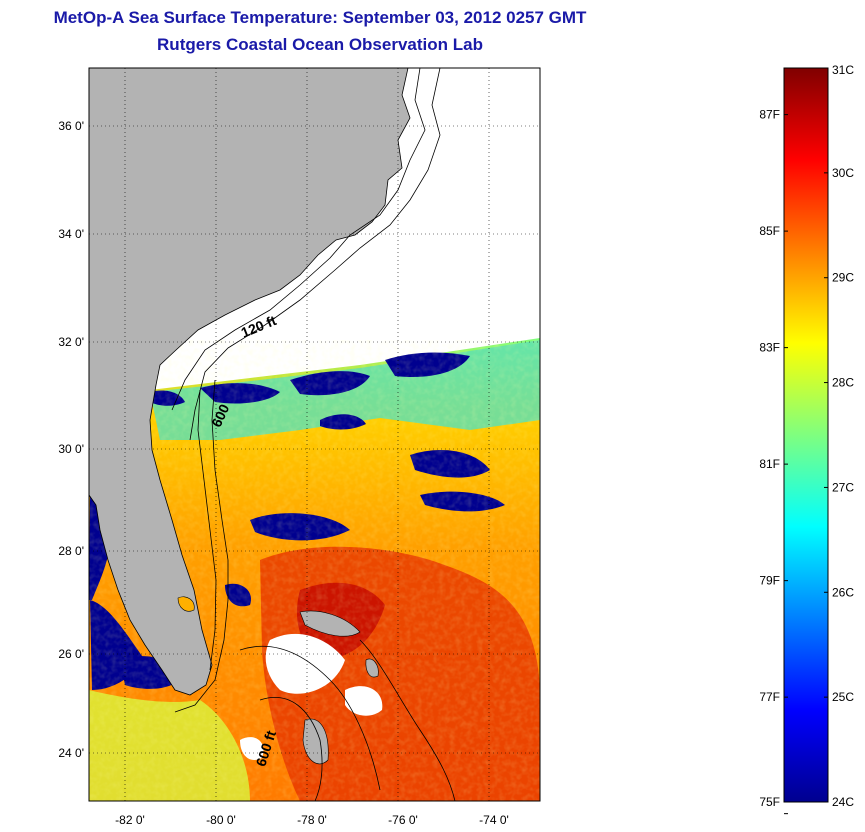 The width and height of the screenshot is (865, 832). Describe the element at coordinates (130, 820) in the screenshot. I see `lon-tick-82: -82 0'` at that location.